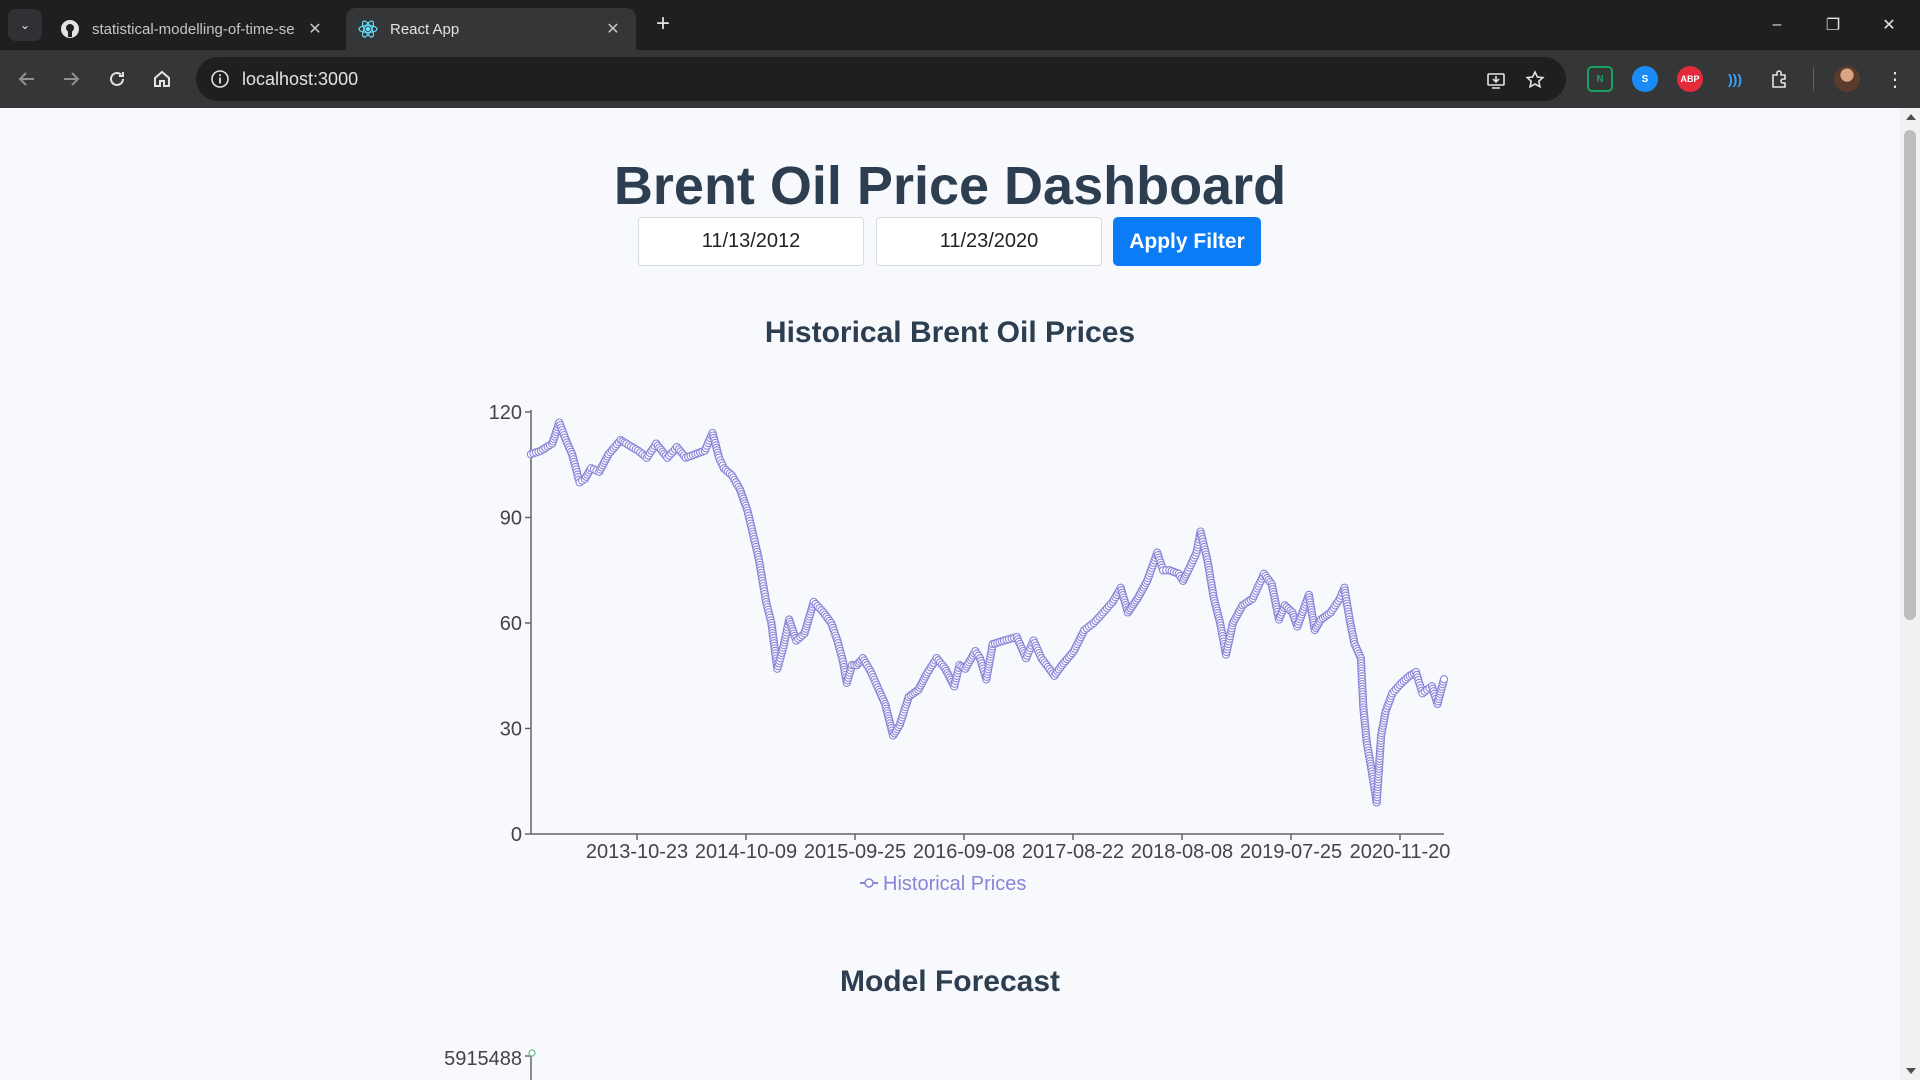 This screenshot has height=1080, width=1920. What do you see at coordinates (1291, 852) in the screenshot?
I see `x-tick-label: 2019-07-25` at bounding box center [1291, 852].